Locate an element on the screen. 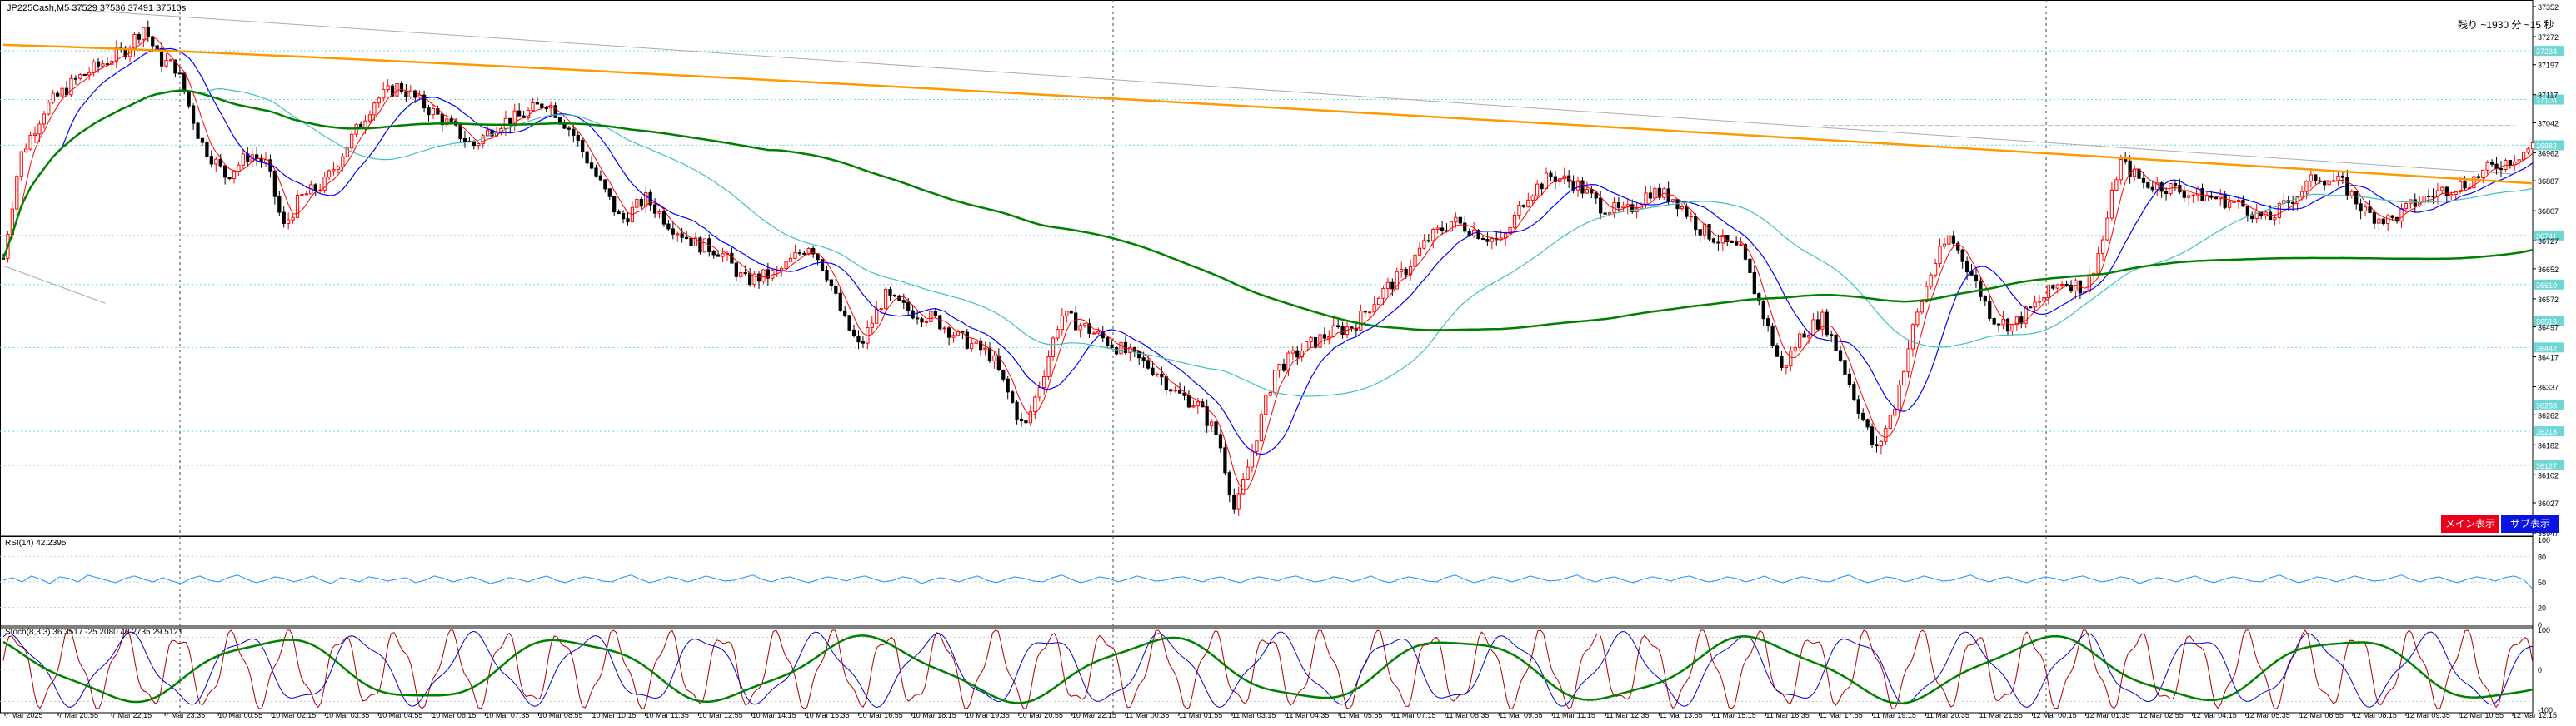 The width and height of the screenshot is (2576, 726). sub-view-button: サブ表示 is located at coordinates (2530, 524).